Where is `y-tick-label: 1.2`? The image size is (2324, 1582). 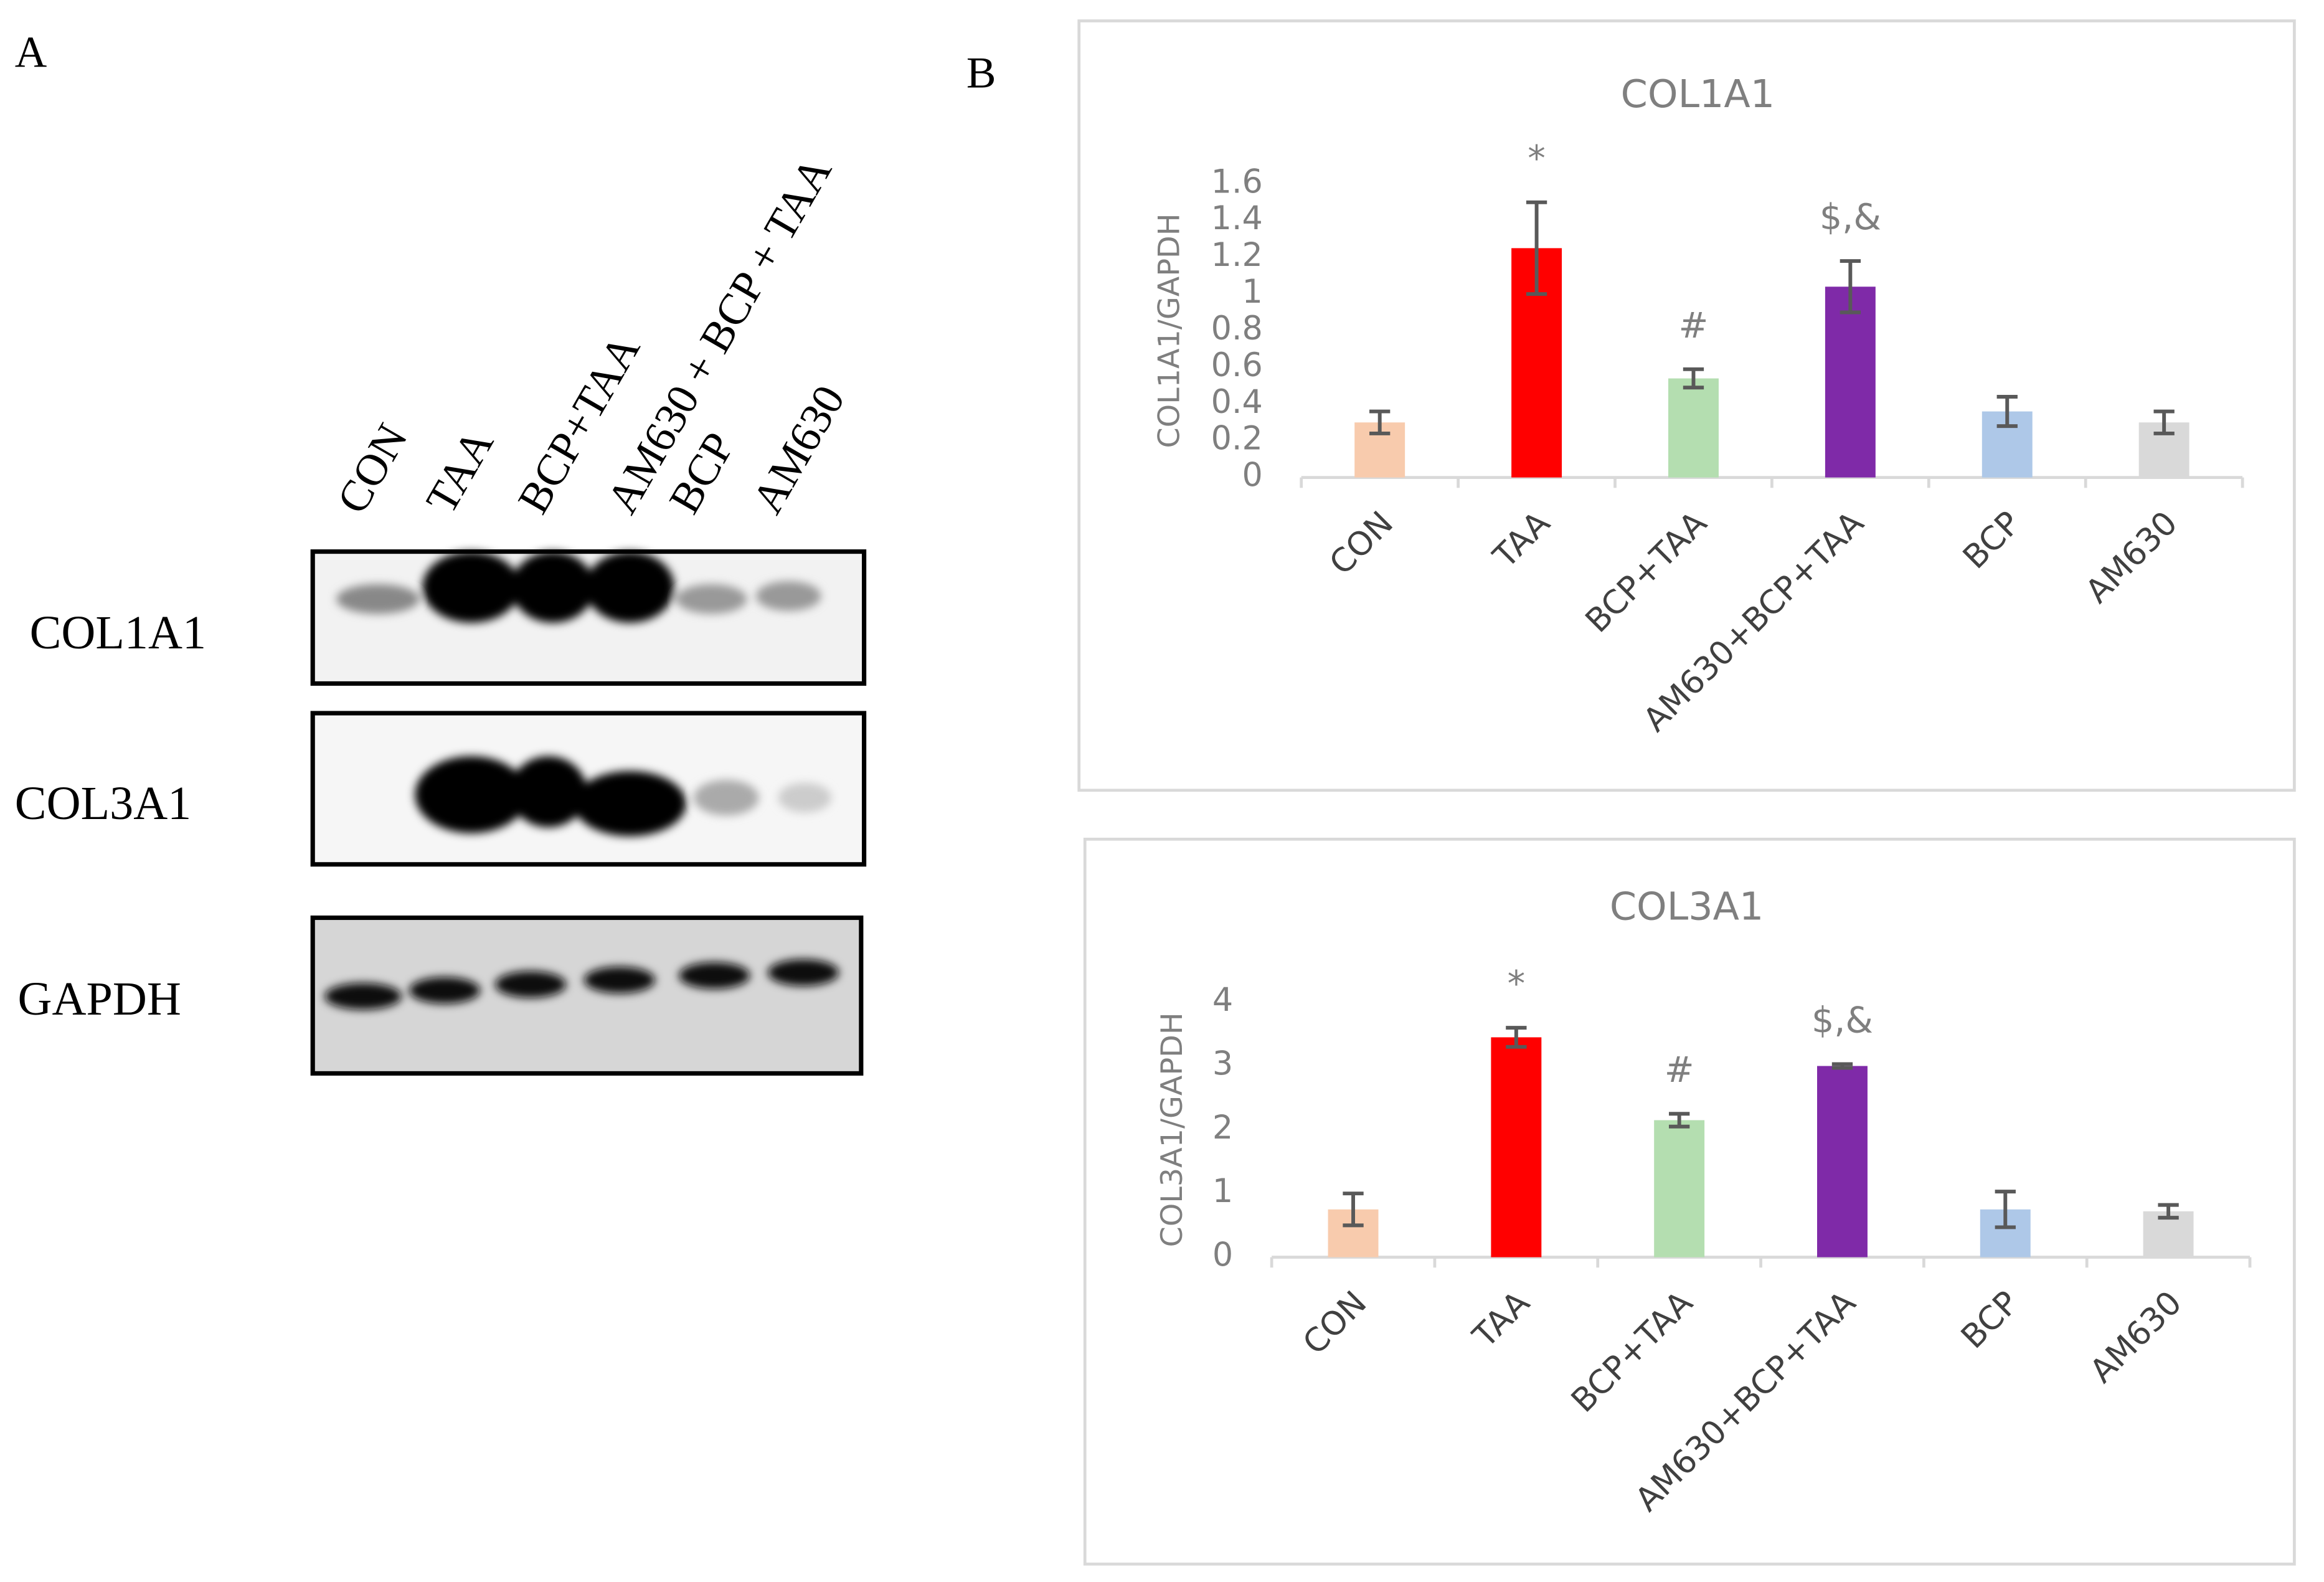 y-tick-label: 1.2 is located at coordinates (1237, 255).